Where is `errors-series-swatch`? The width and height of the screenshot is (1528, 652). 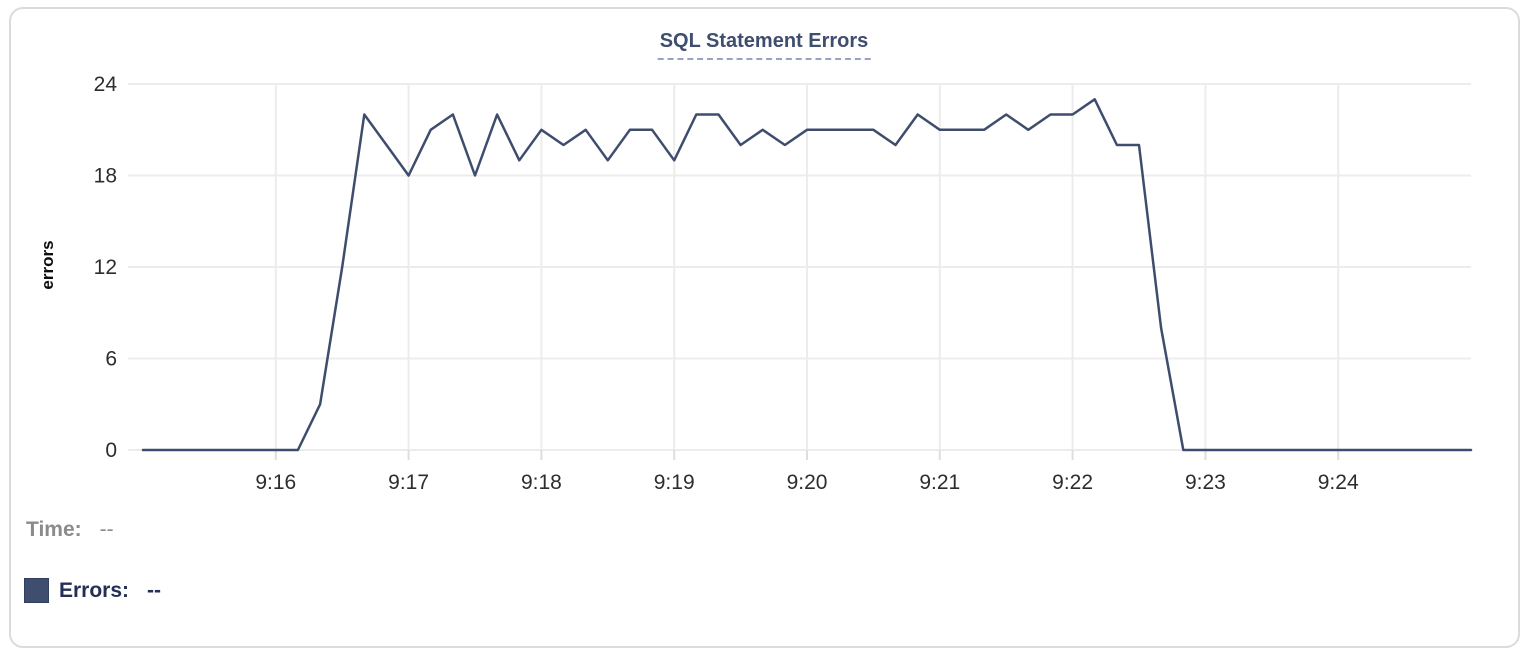
errors-series-swatch is located at coordinates (36, 590).